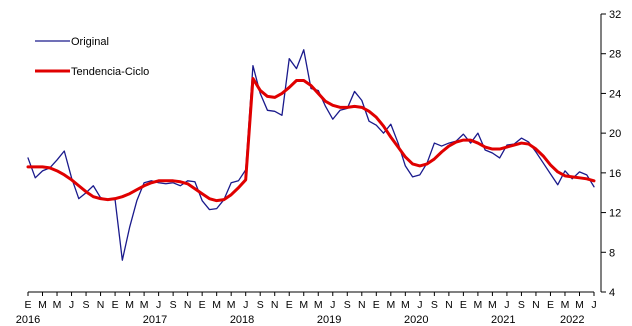 Image resolution: width=632 pixels, height=326 pixels. What do you see at coordinates (242, 320) in the screenshot?
I see `year-label: 2018` at bounding box center [242, 320].